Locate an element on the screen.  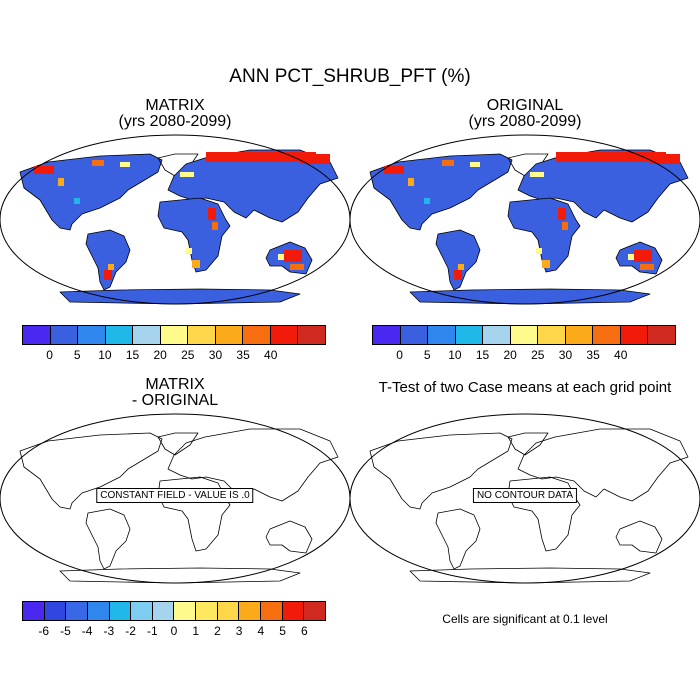
colorbar-tick-label: 10 is located at coordinates (455, 355).